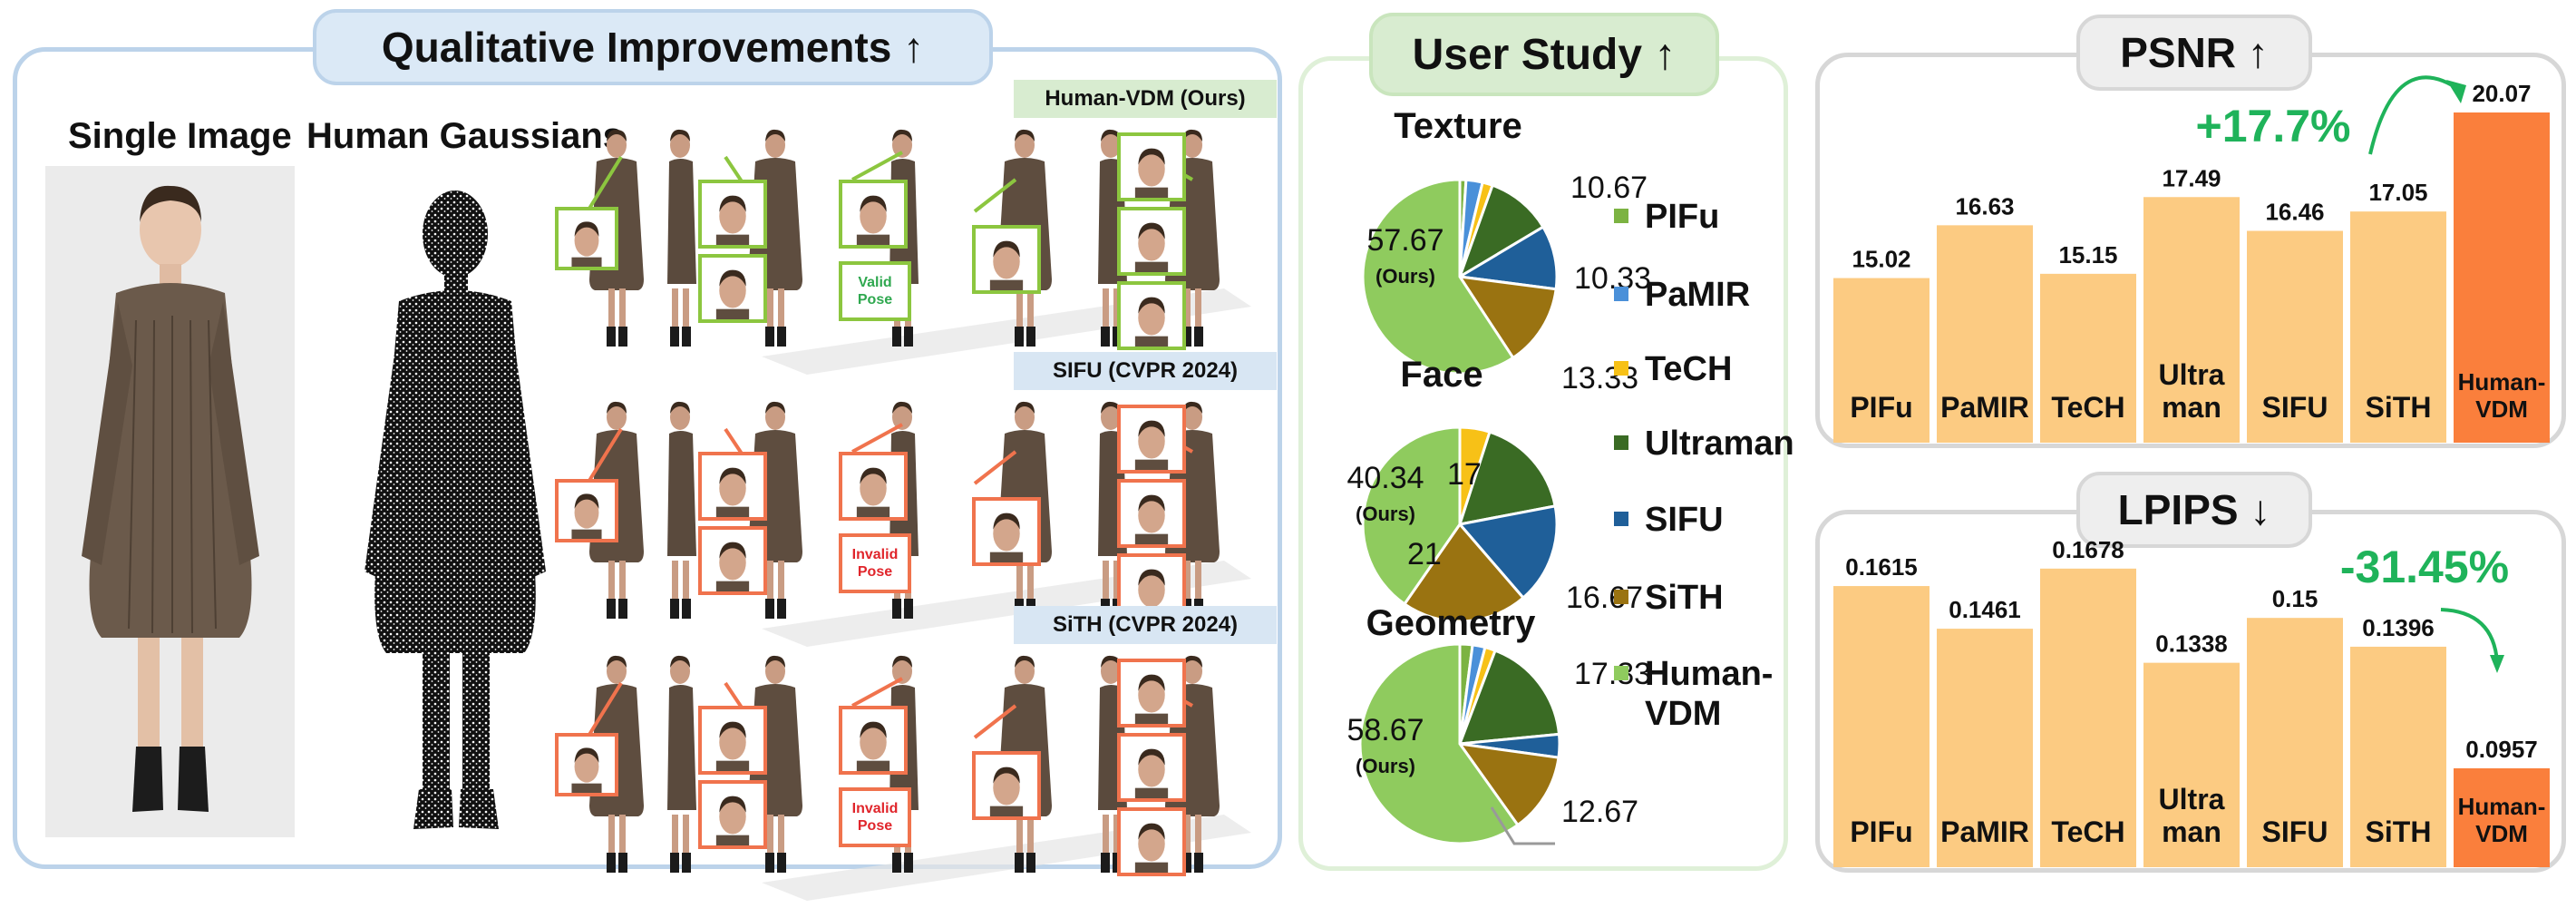  I want to click on pie-value-label: 17.33, so click(1612, 674).